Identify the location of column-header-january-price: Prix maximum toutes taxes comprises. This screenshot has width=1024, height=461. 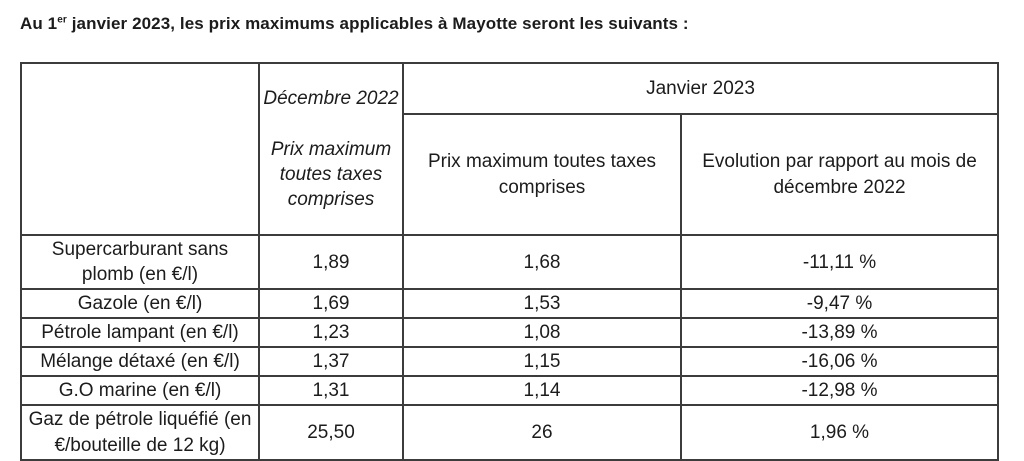
(542, 174).